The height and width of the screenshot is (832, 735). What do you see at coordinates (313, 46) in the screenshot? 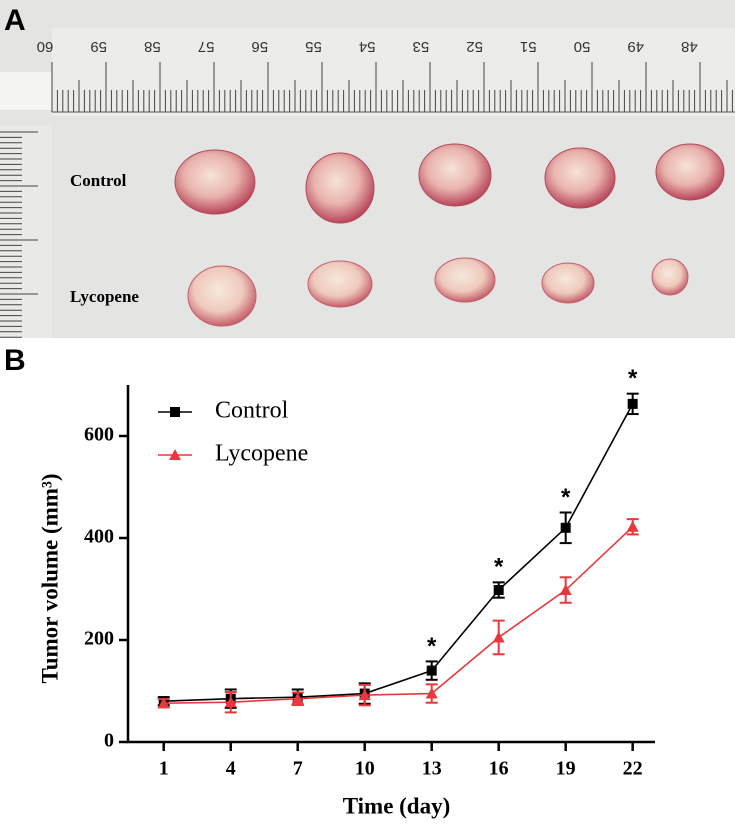
I see `ruler-label: 55` at bounding box center [313, 46].